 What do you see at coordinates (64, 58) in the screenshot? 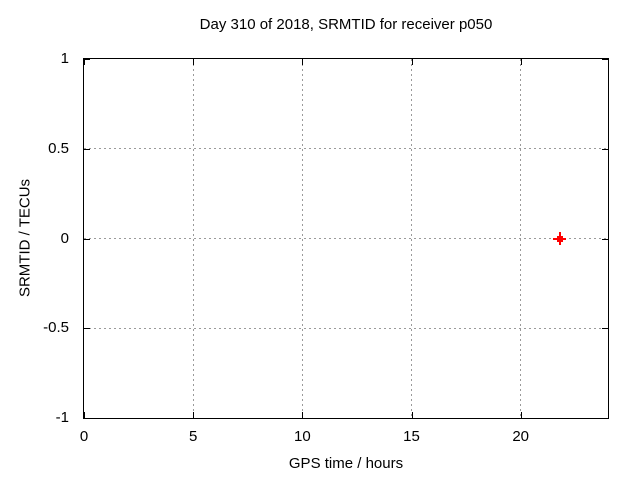
I see `y-tick-label: 1` at bounding box center [64, 58].